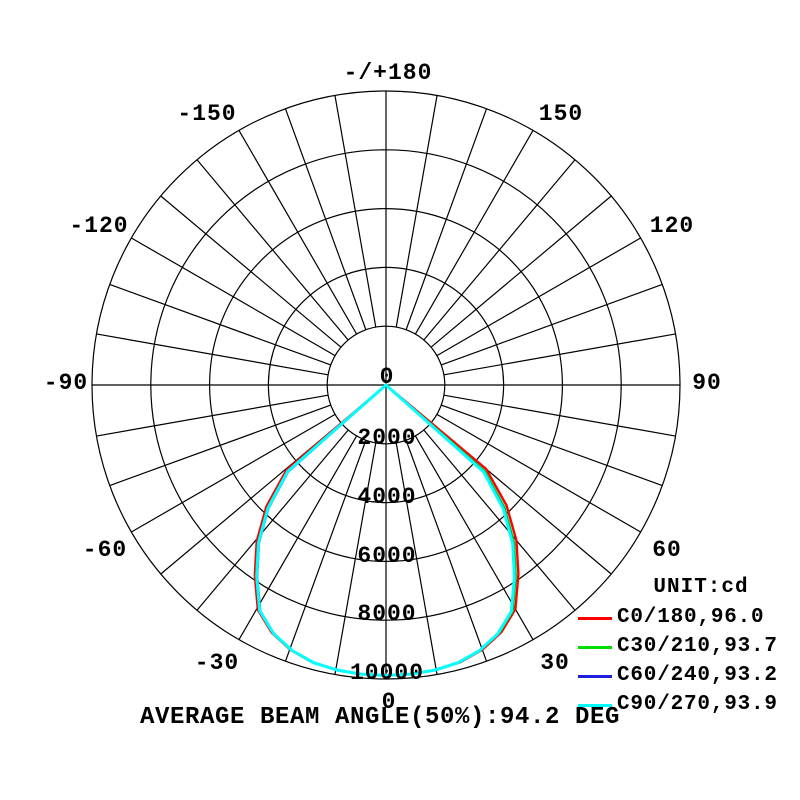 The width and height of the screenshot is (800, 800). What do you see at coordinates (388, 73) in the screenshot?
I see `angle-label: -/+180` at bounding box center [388, 73].